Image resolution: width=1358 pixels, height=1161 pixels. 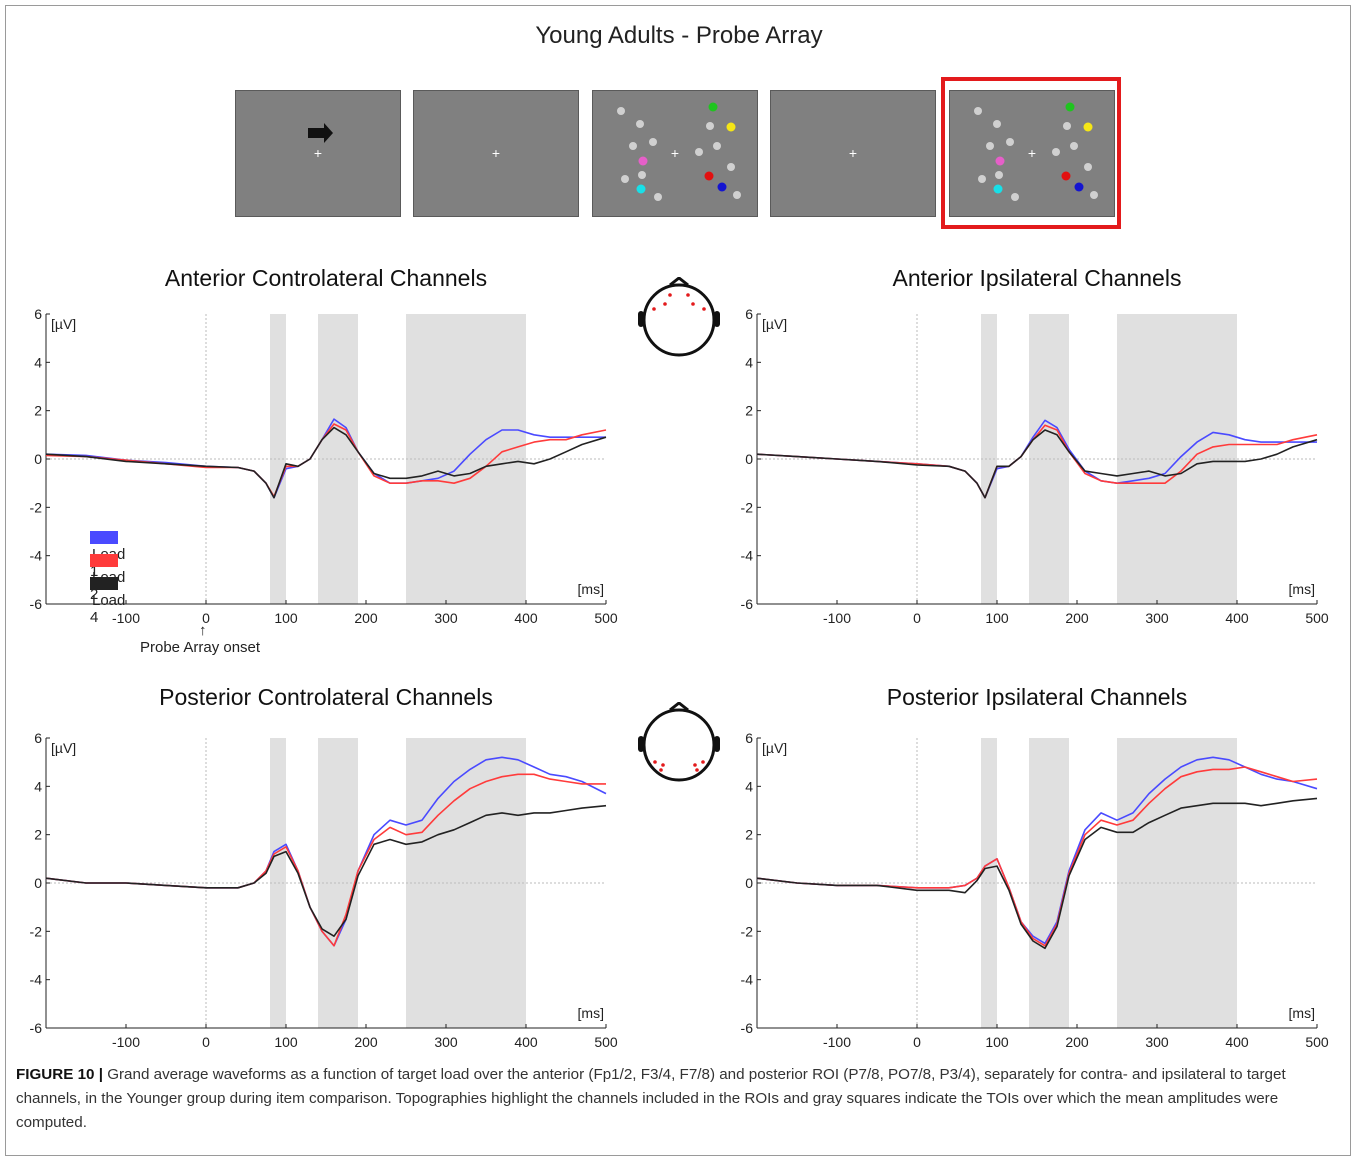 I want to click on probe-array-dots: +, so click(x=1036, y=151).